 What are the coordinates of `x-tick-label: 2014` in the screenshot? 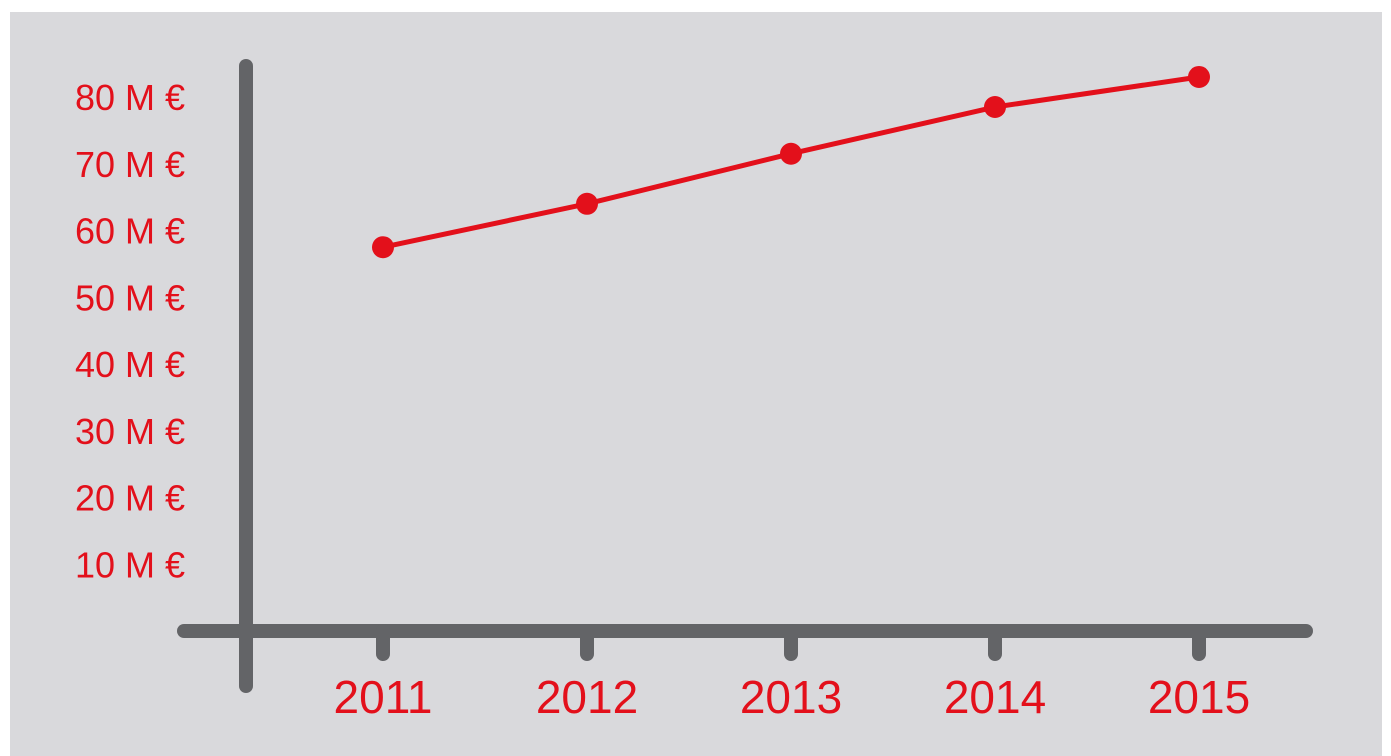 It's located at (995, 697).